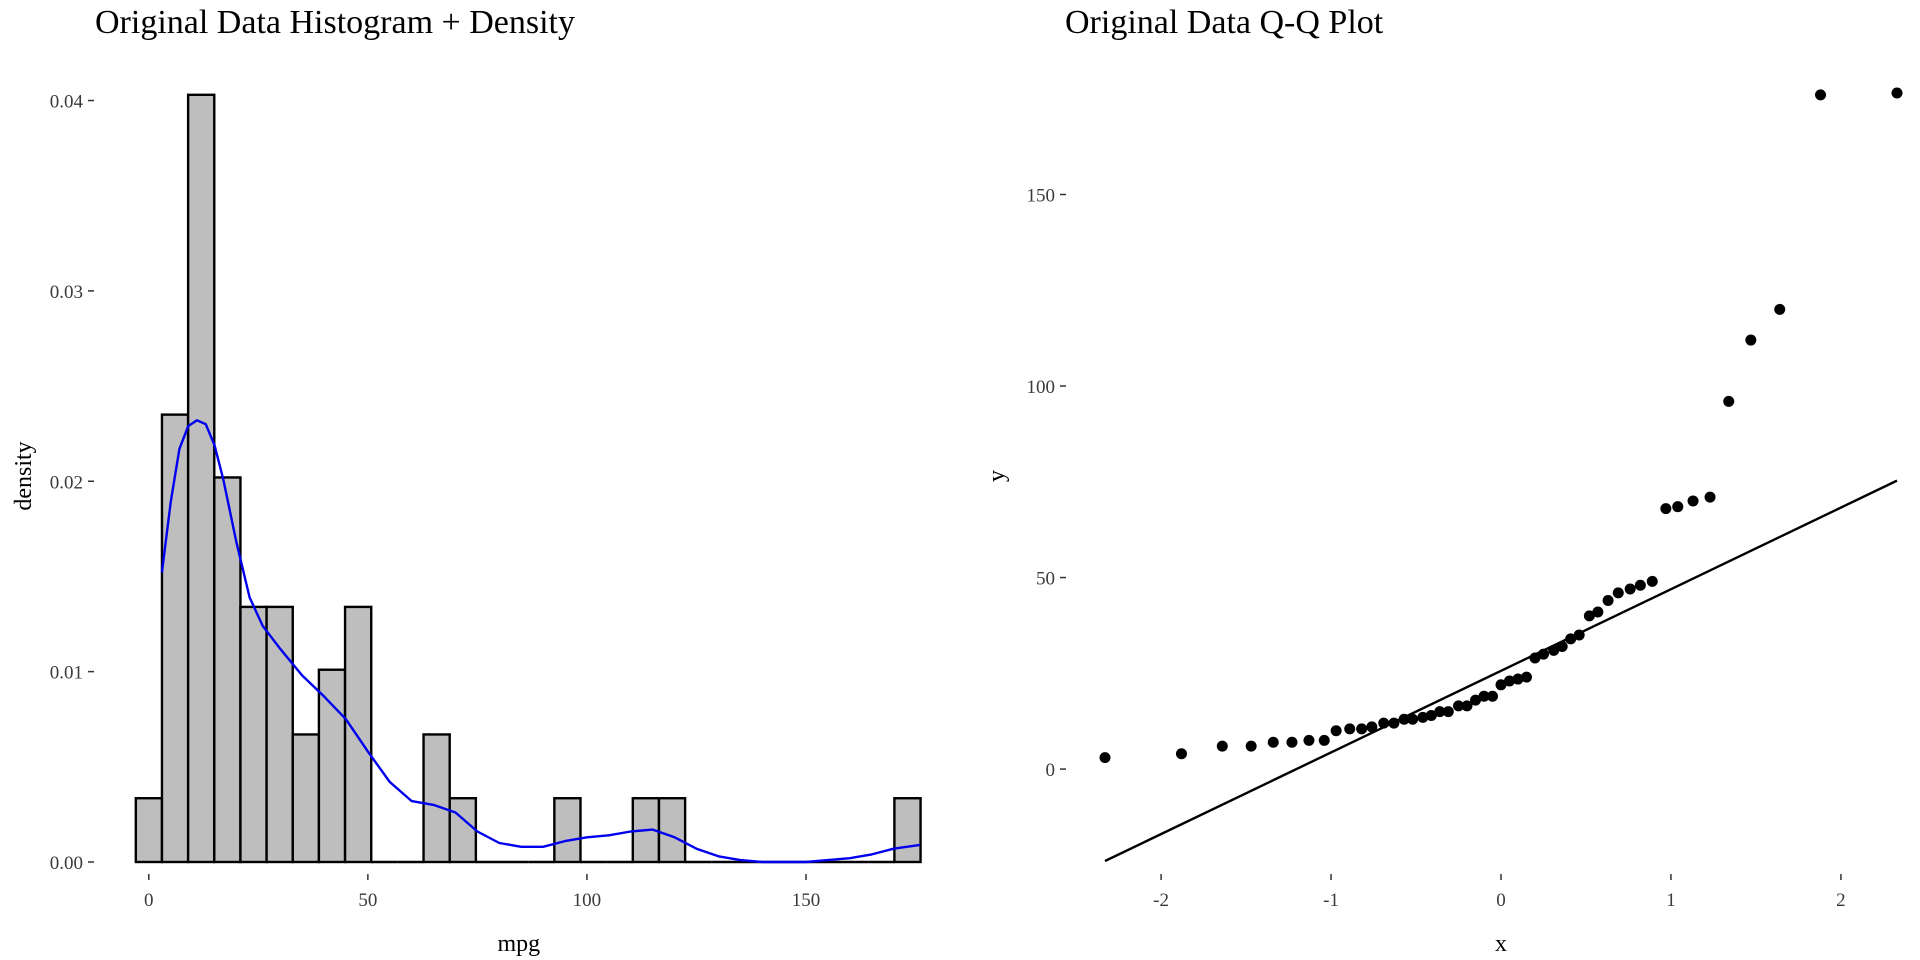  Describe the element at coordinates (997, 476) in the screenshot. I see `qq-y-axis-title: y` at that location.